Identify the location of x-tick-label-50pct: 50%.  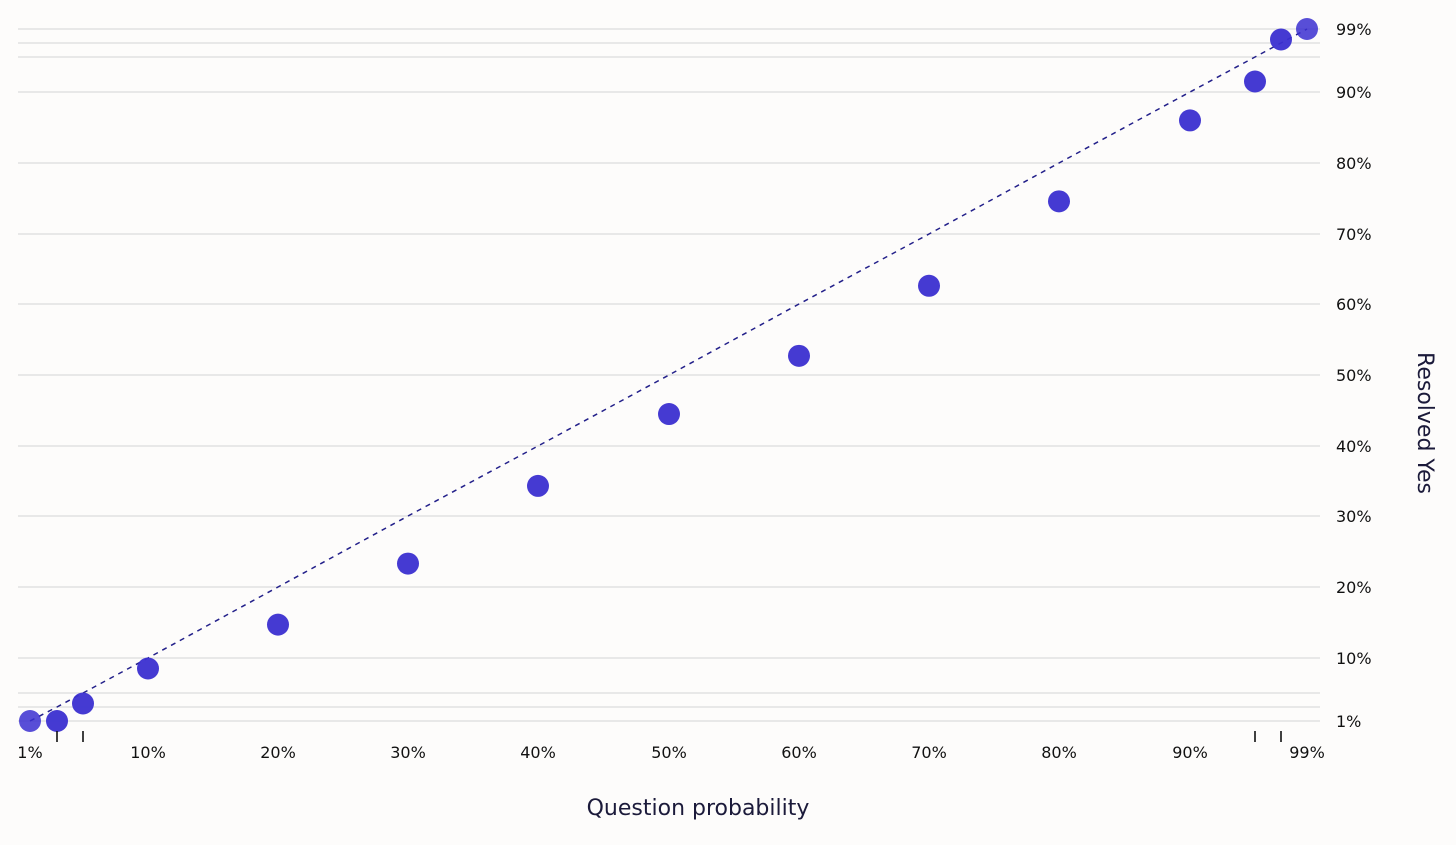
(669, 752).